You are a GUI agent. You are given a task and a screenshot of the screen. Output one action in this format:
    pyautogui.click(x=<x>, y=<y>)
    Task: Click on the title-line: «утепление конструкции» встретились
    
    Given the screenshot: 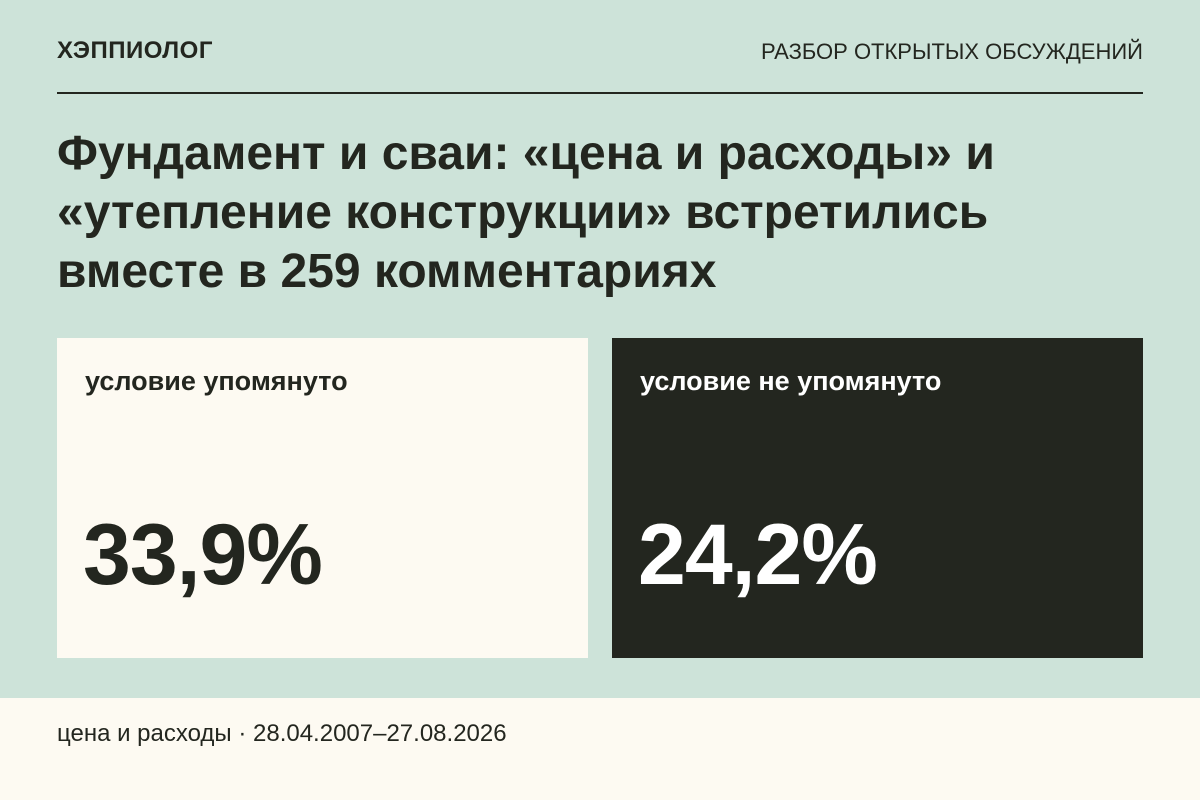 What is the action you would take?
    pyautogui.click(x=523, y=212)
    